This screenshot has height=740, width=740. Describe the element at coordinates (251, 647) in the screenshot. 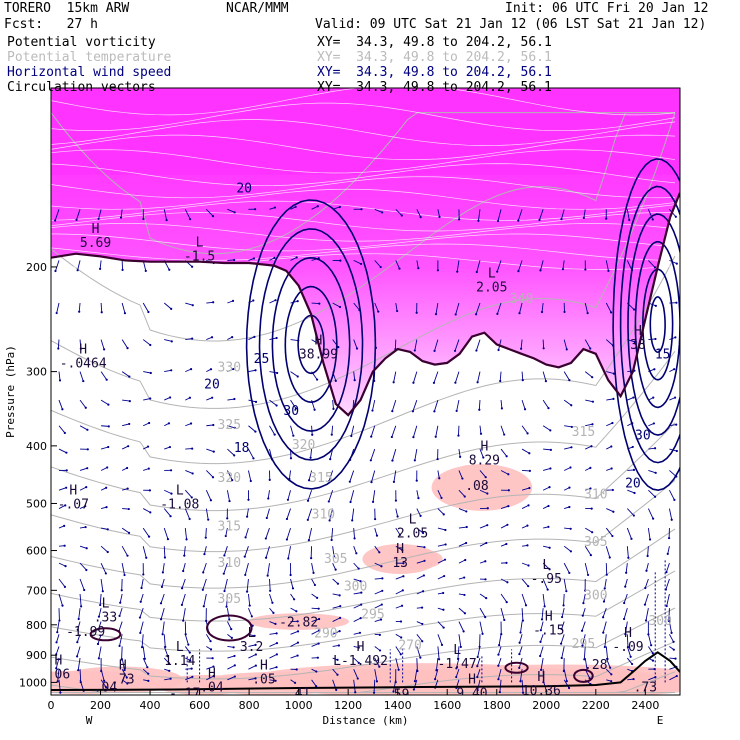

I see `extremum-value: 3.2` at that location.